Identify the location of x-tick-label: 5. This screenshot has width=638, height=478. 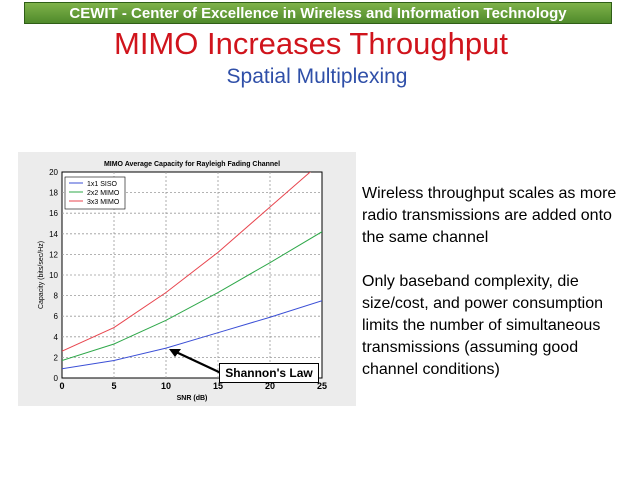
(113, 386).